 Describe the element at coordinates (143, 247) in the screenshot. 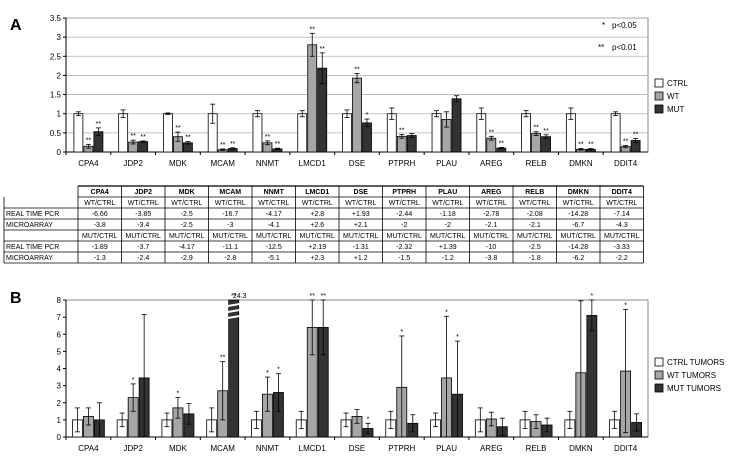

I see `table-cell: -3.7` at that location.